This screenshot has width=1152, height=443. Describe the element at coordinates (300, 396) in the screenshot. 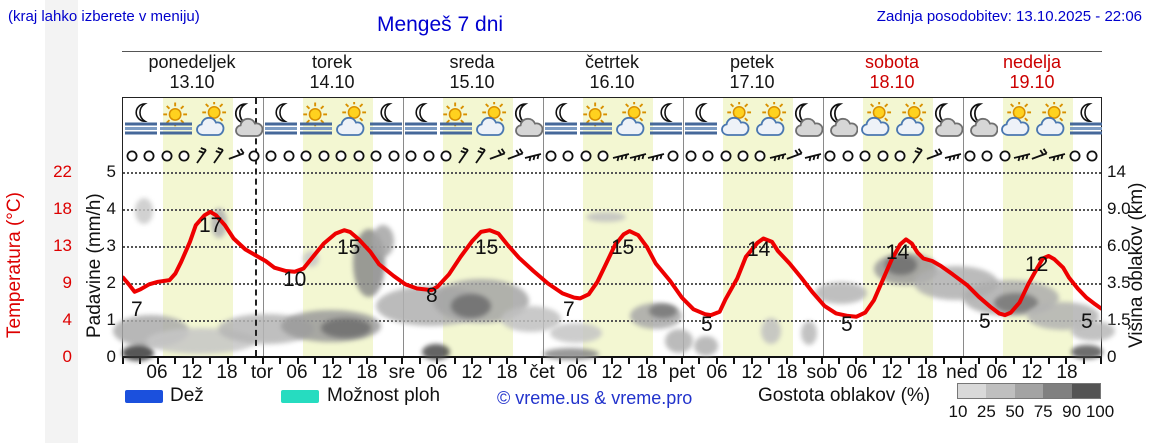

I see `showers-legend-swatch` at that location.